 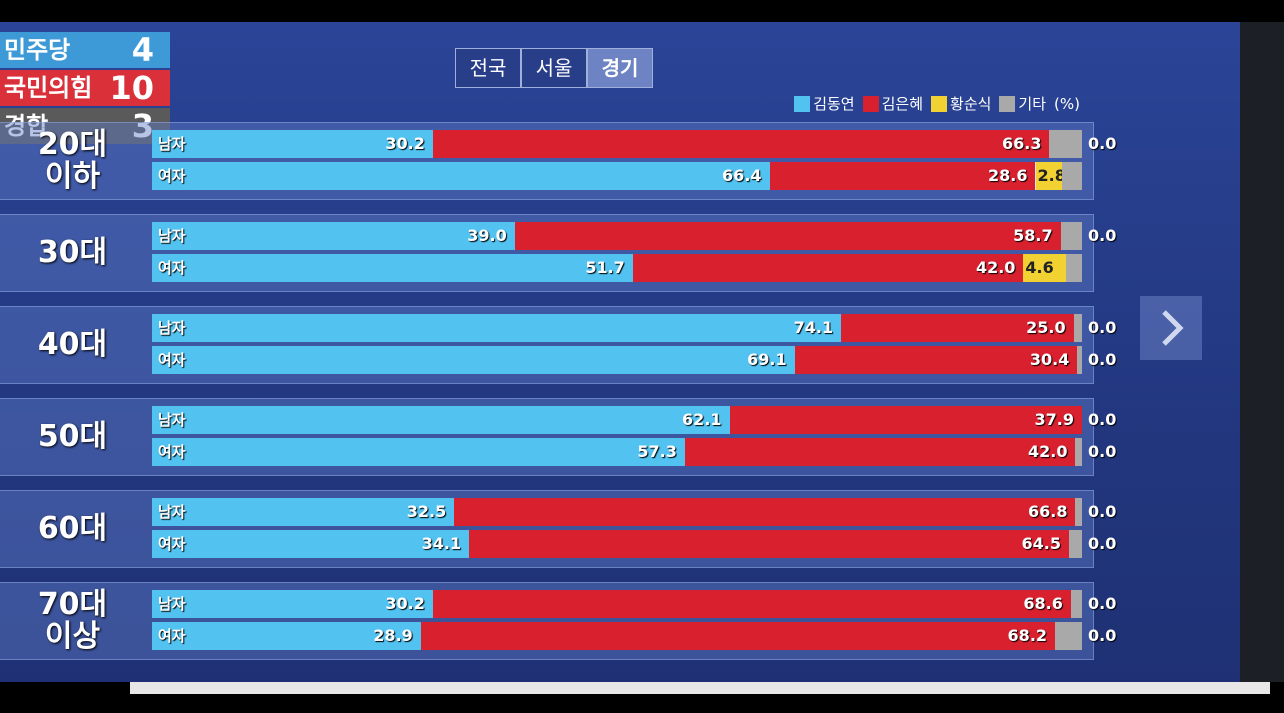 I want to click on value-label: 62.1, so click(x=702, y=419).